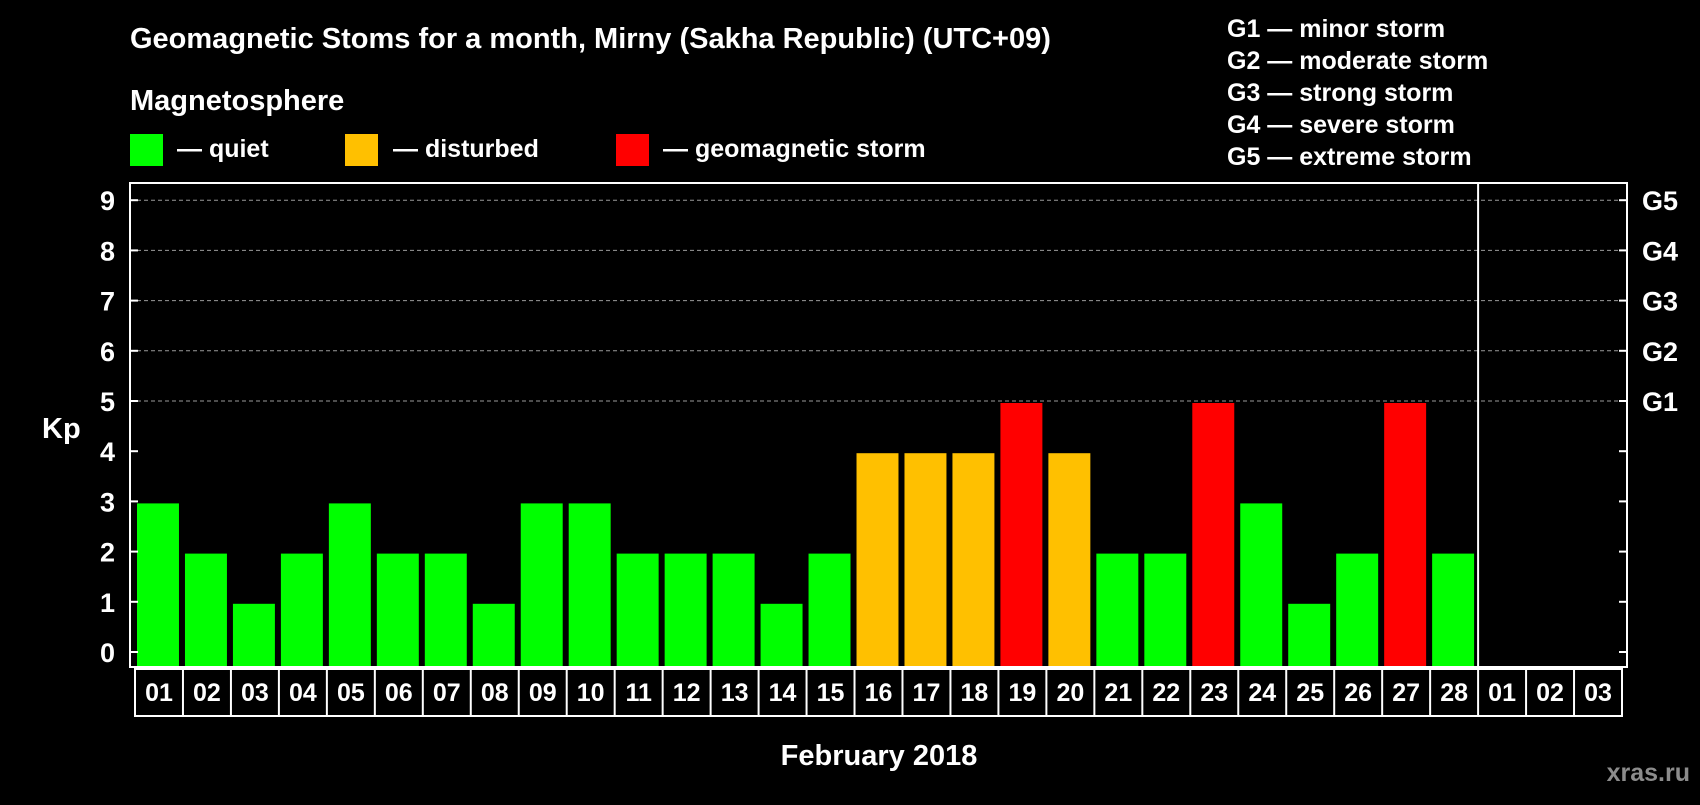 The width and height of the screenshot is (1700, 805). What do you see at coordinates (1598, 693) in the screenshot?
I see `day-label-31: 03` at bounding box center [1598, 693].